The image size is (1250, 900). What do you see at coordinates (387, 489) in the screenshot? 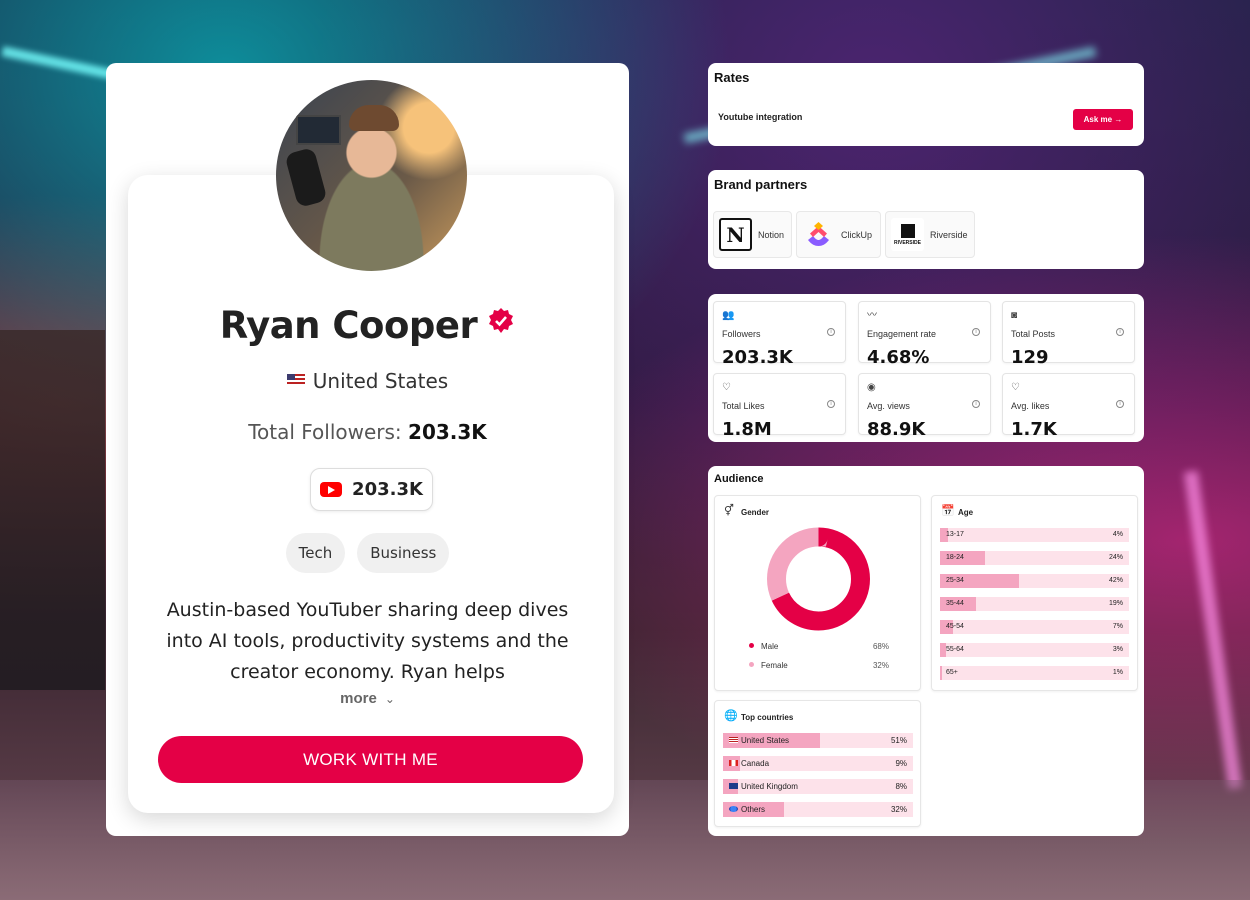
I see `youtube-followers-value: 203.3K` at bounding box center [387, 489].